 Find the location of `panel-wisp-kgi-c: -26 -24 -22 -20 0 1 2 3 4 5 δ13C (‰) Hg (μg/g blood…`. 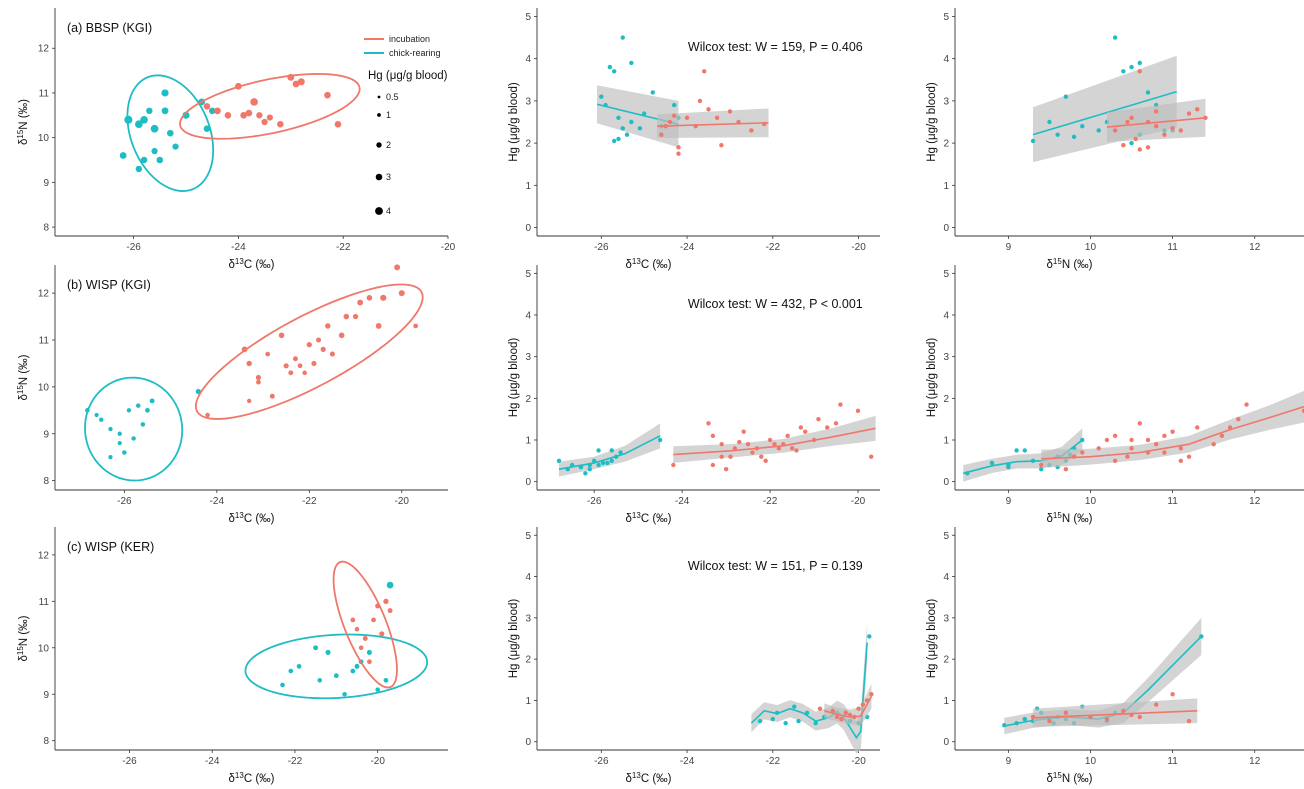

panel-wisp-kgi-c: -26 -24 -22 -20 0 1 2 3 4 5 δ13C (‰) Hg (μg/g blood… is located at coordinates (694, 395).